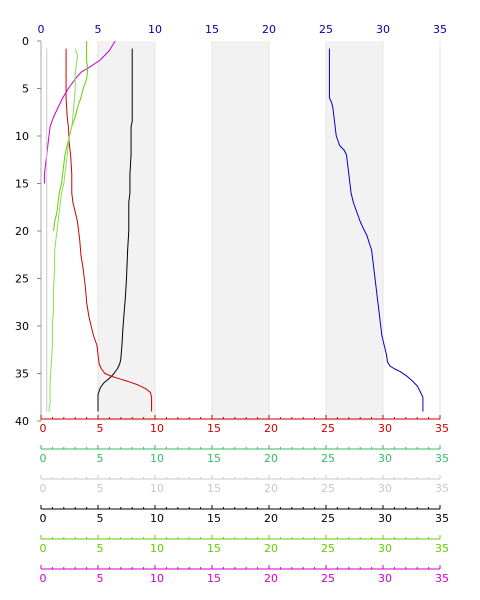  I want to click on top-tick-label: 10, so click(155, 29).